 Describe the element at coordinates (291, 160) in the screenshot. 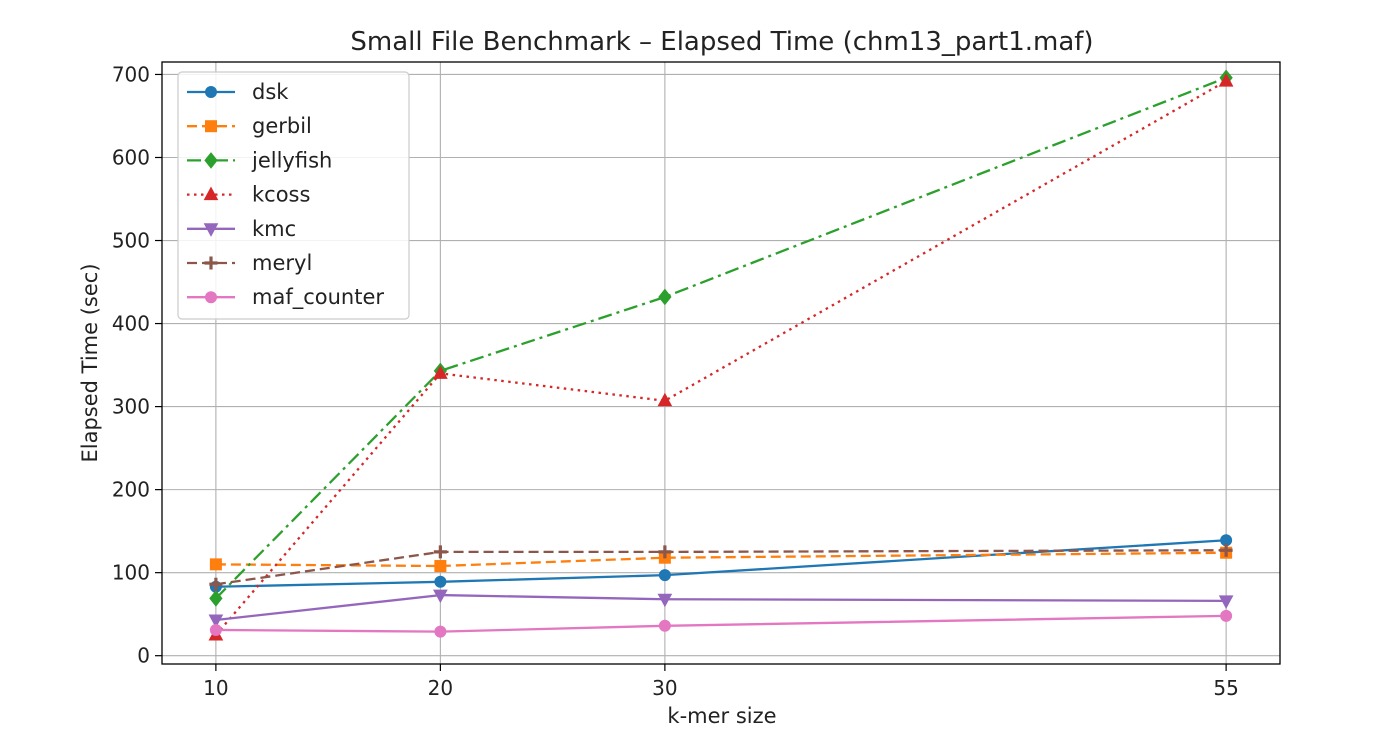

I see `legend-label: jellyfish` at that location.